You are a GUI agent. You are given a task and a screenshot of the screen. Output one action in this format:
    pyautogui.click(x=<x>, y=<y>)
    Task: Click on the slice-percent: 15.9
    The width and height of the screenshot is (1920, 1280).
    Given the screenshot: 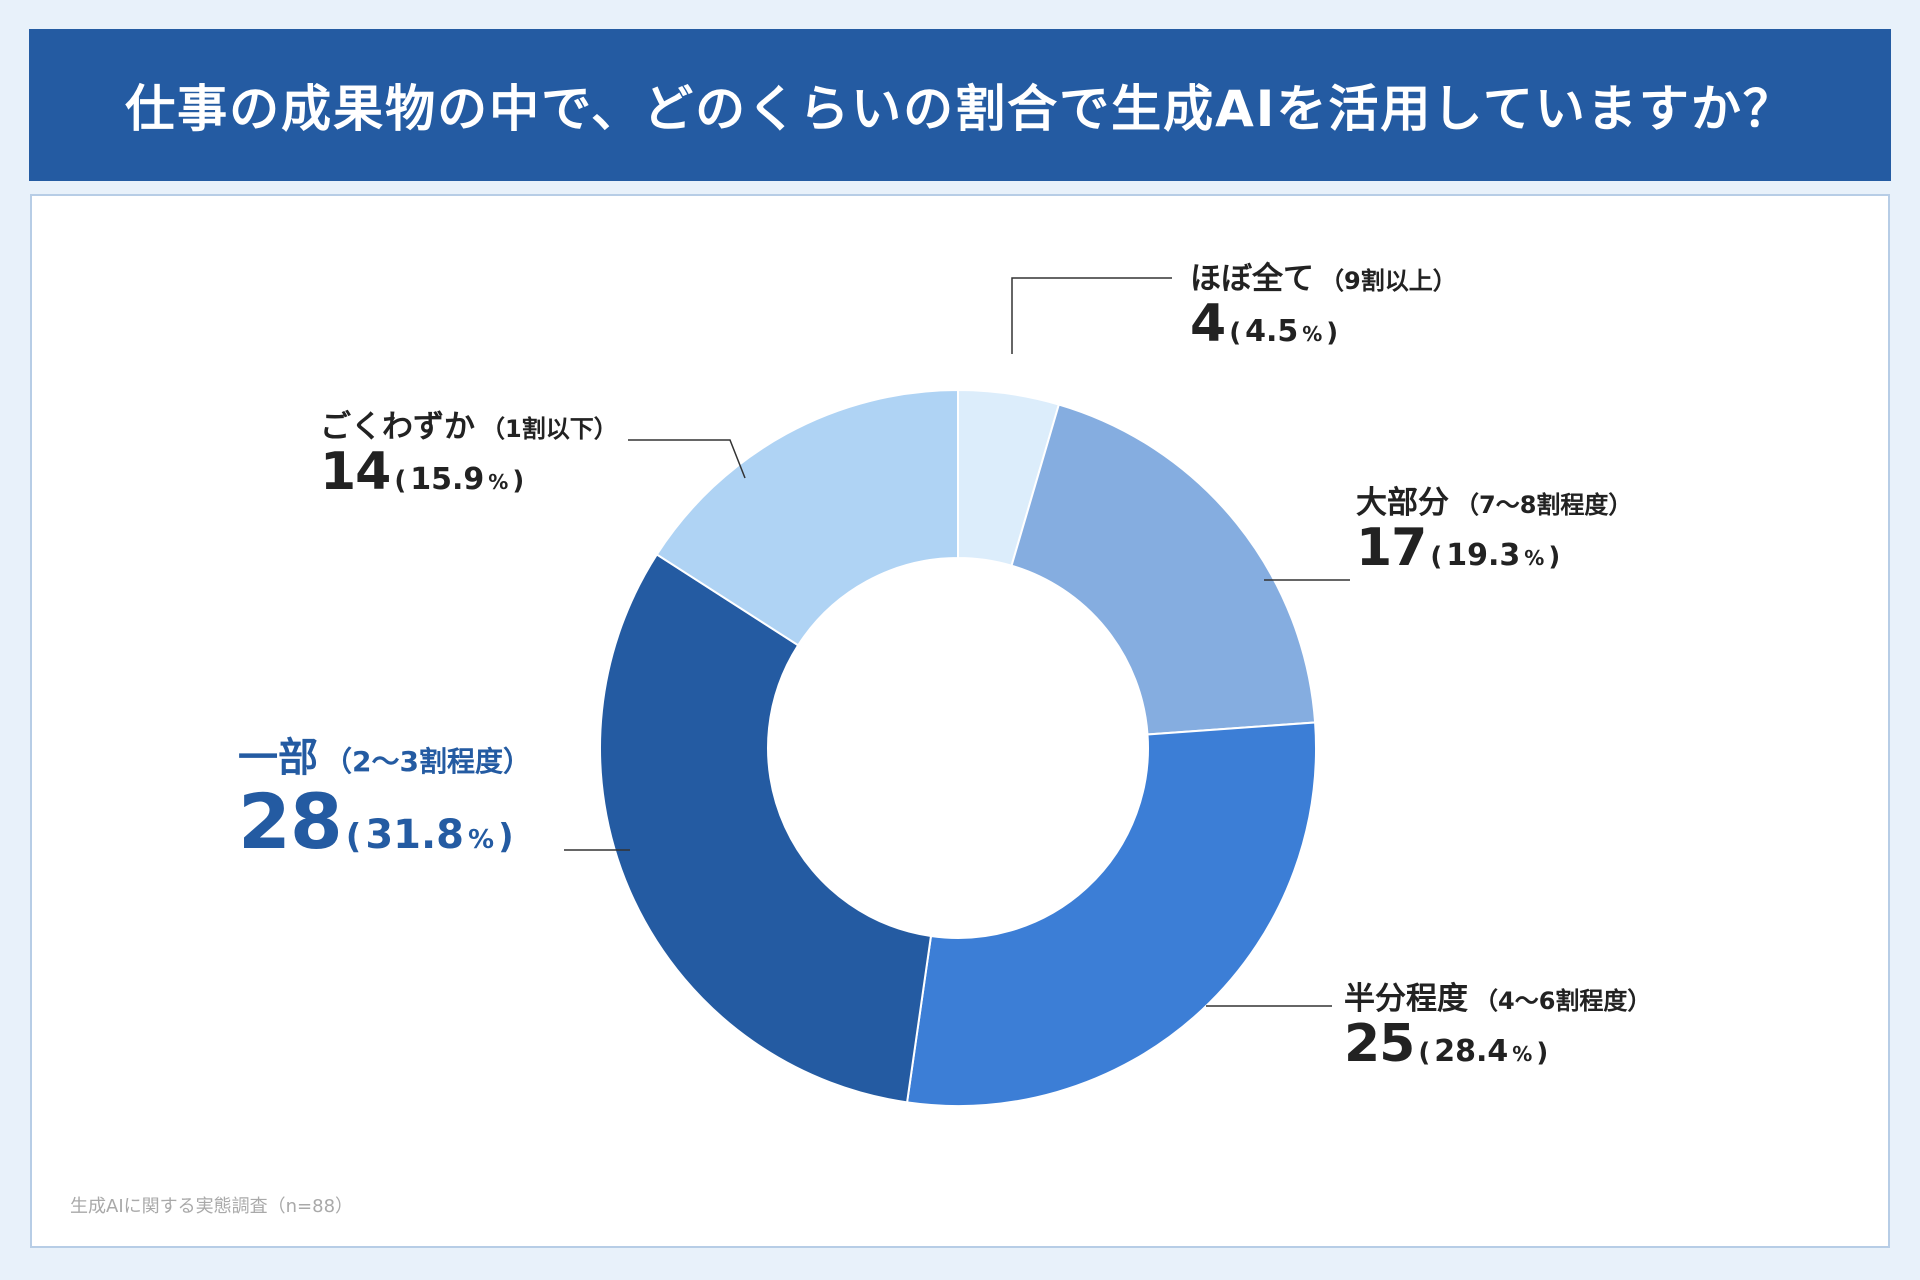 What is the action you would take?
    pyautogui.click(x=447, y=480)
    